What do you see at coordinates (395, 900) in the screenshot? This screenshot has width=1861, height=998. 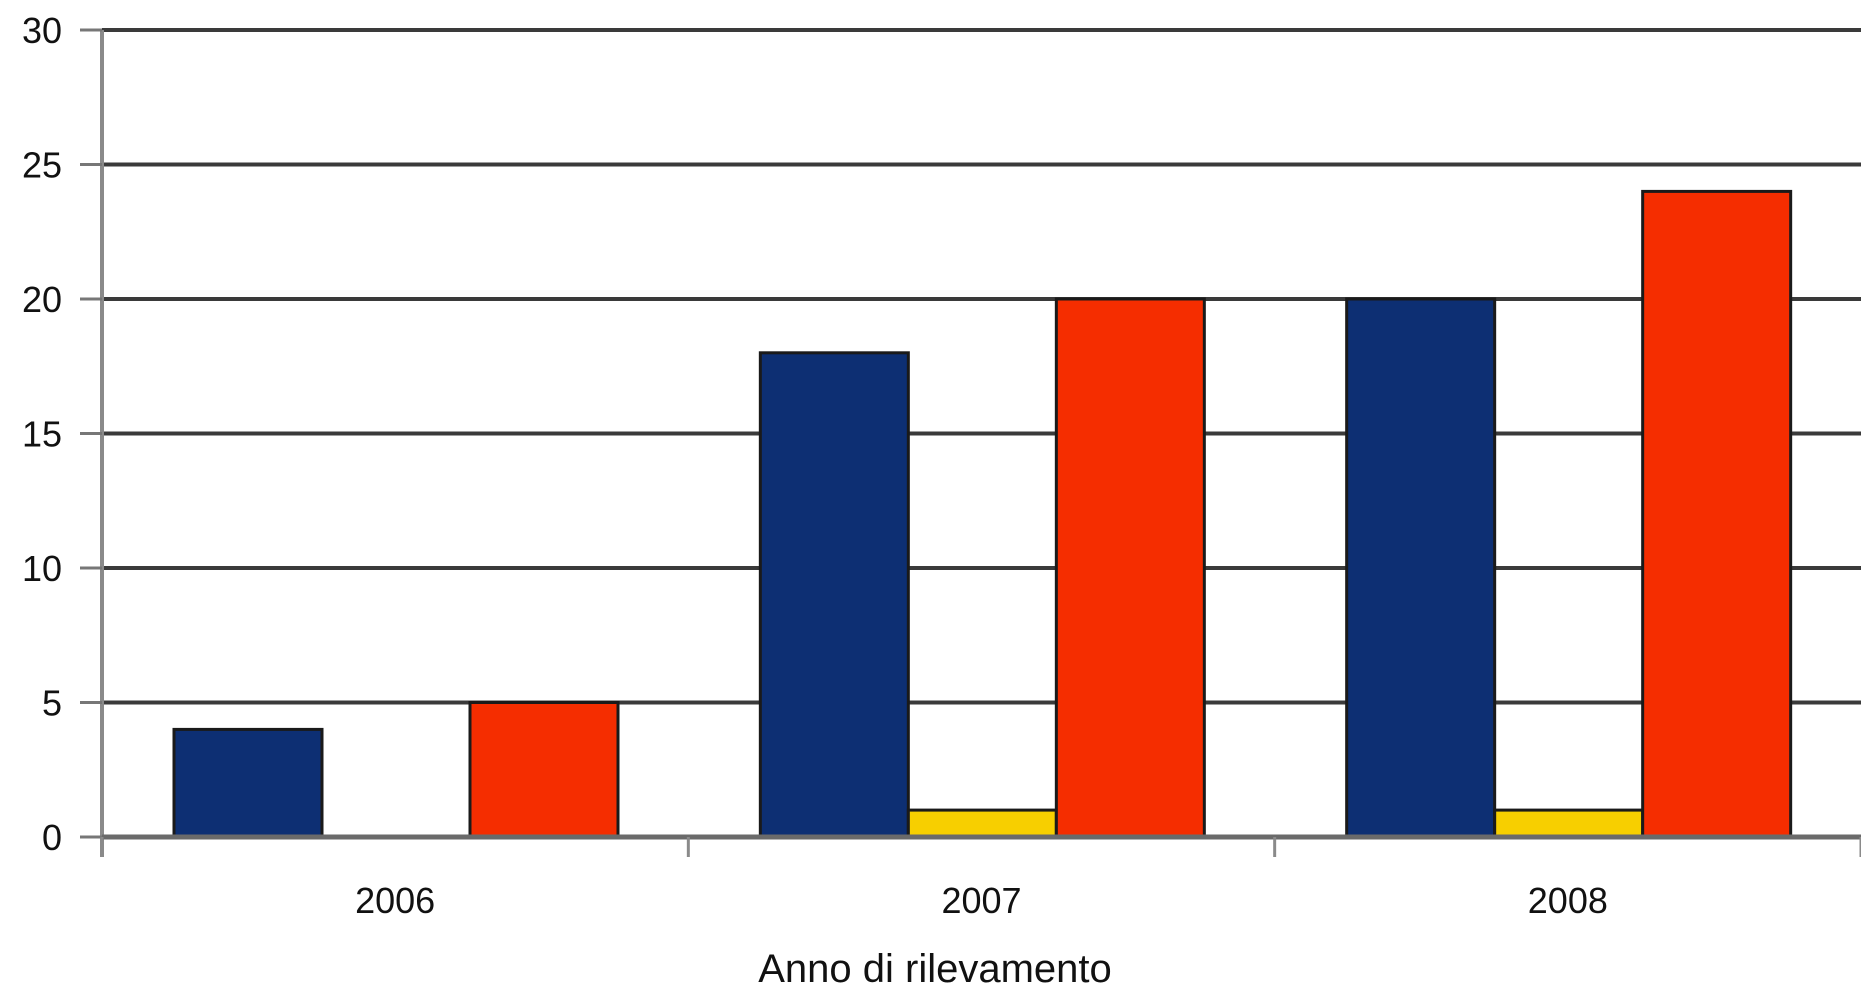 I see `x-tick-label: 2006` at bounding box center [395, 900].